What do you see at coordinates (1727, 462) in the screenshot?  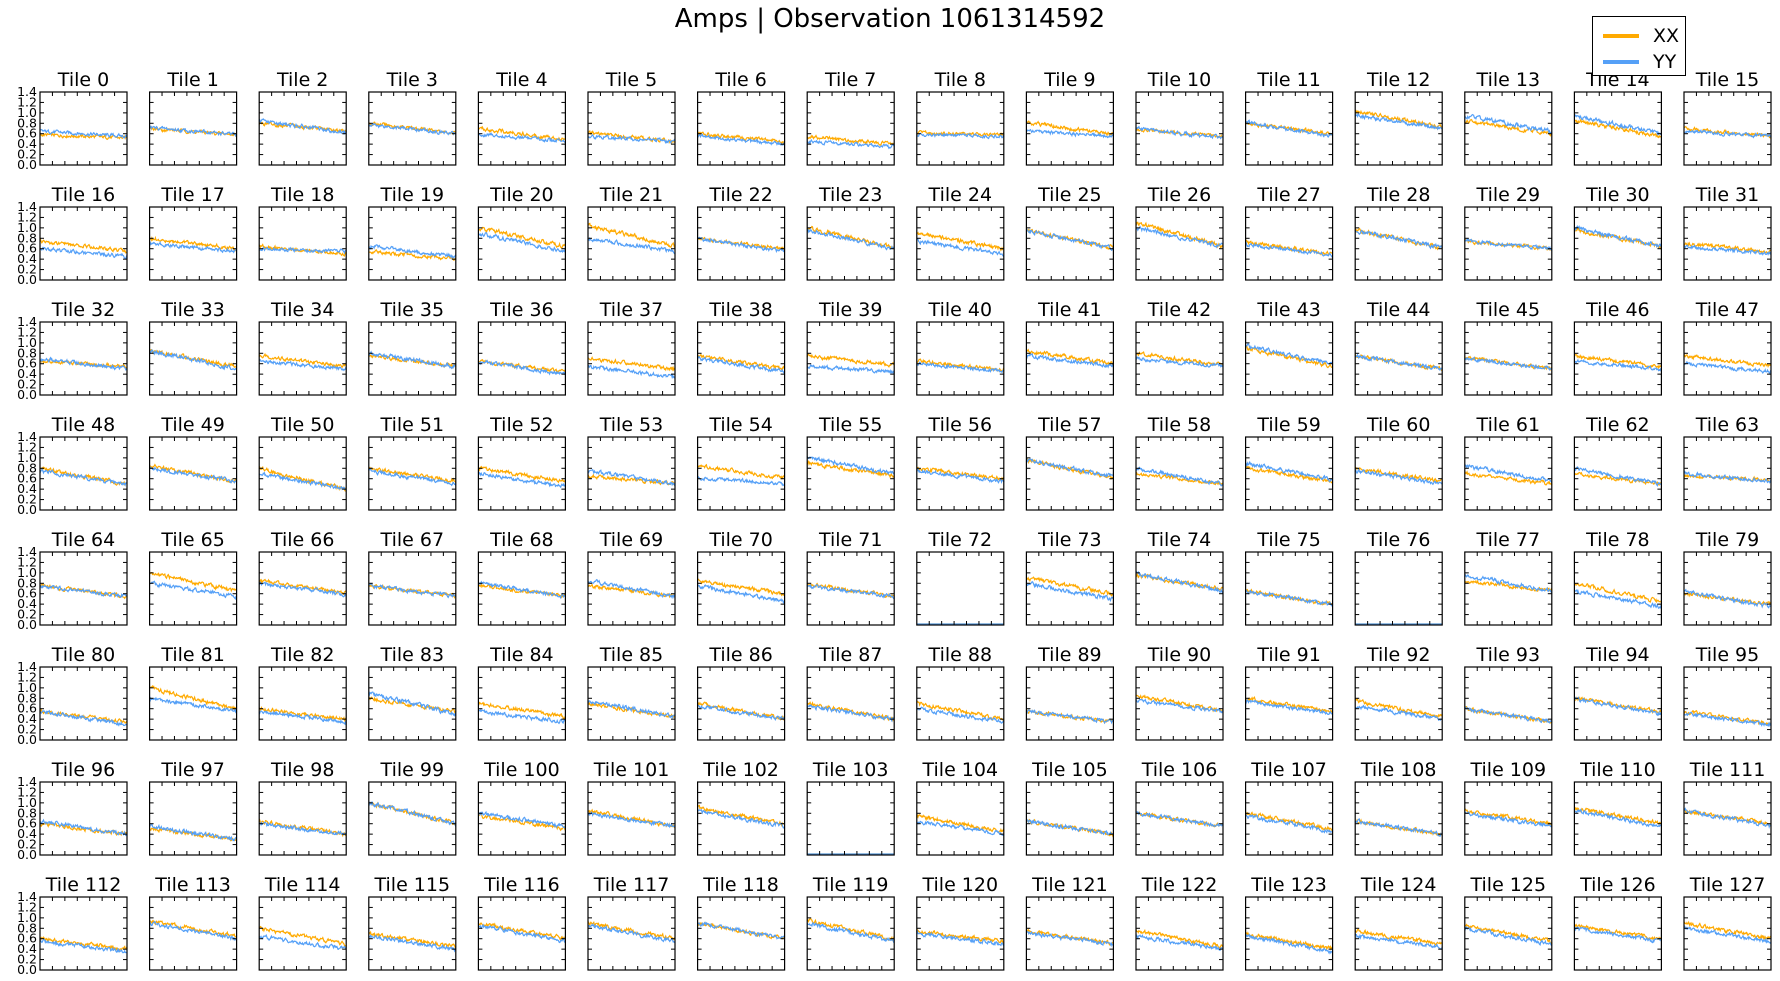 I see `tile-panel-63: Tile 63` at bounding box center [1727, 462].